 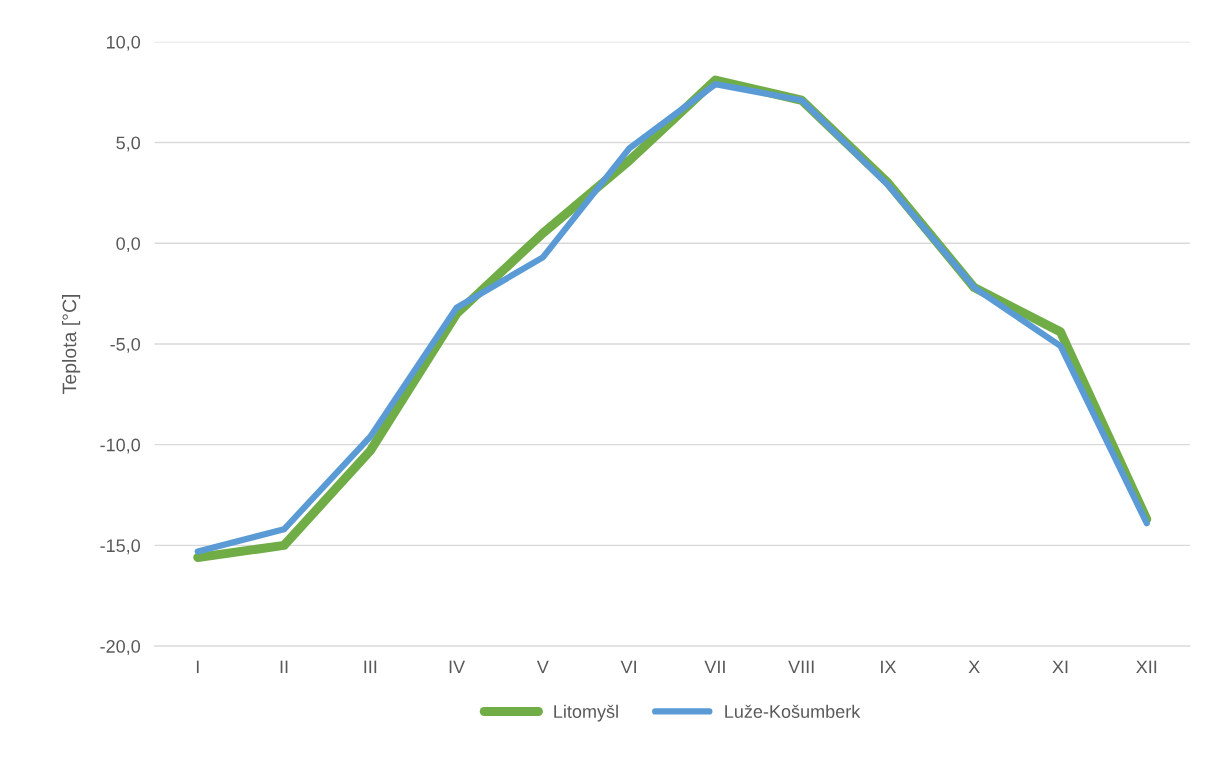 What do you see at coordinates (197, 667) in the screenshot?
I see `x-tick-label: I` at bounding box center [197, 667].